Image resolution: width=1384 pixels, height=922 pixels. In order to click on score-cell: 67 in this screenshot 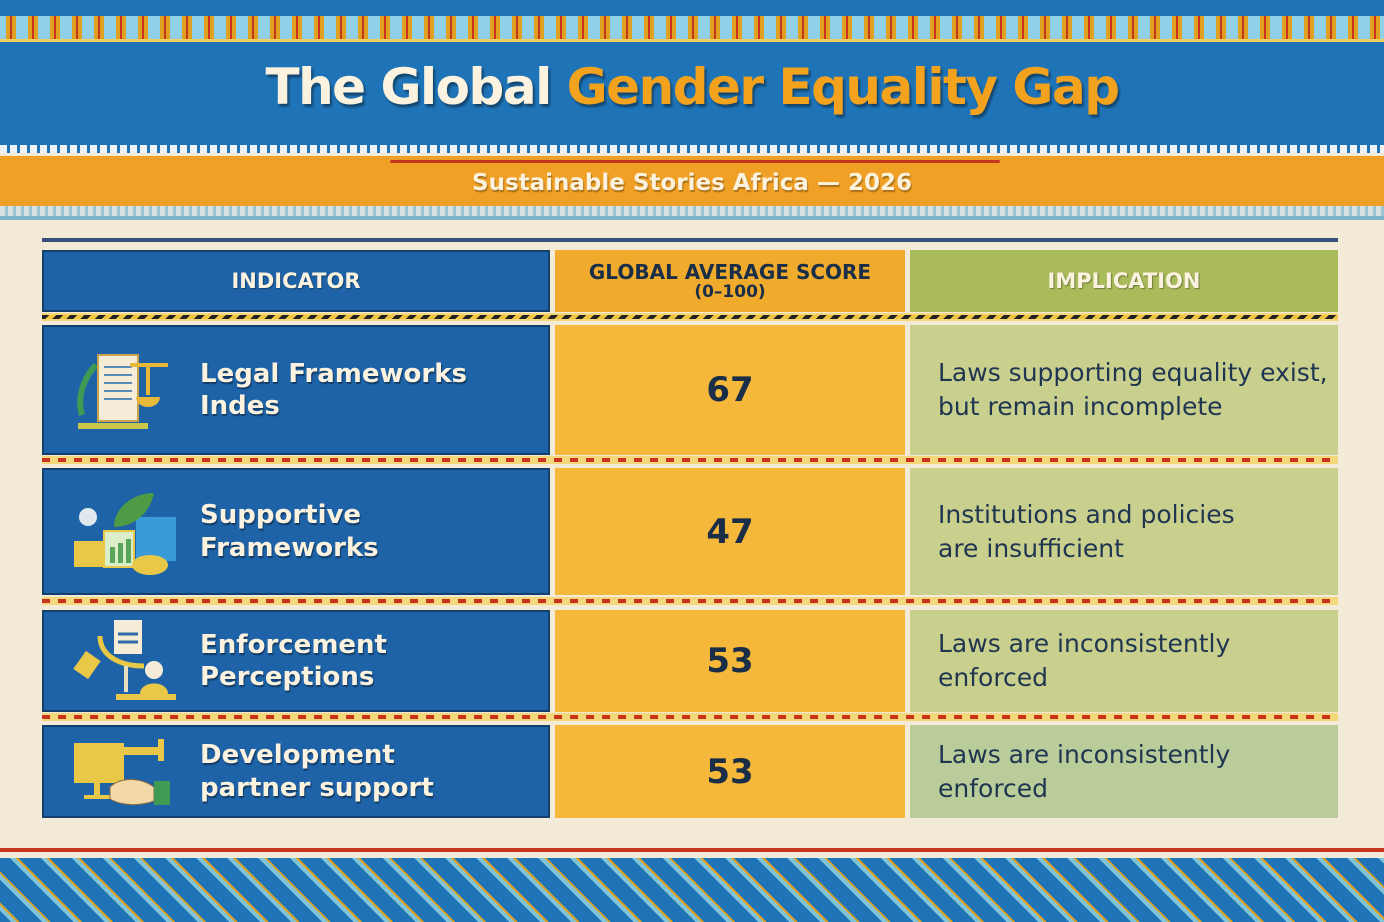, I will do `click(730, 390)`.